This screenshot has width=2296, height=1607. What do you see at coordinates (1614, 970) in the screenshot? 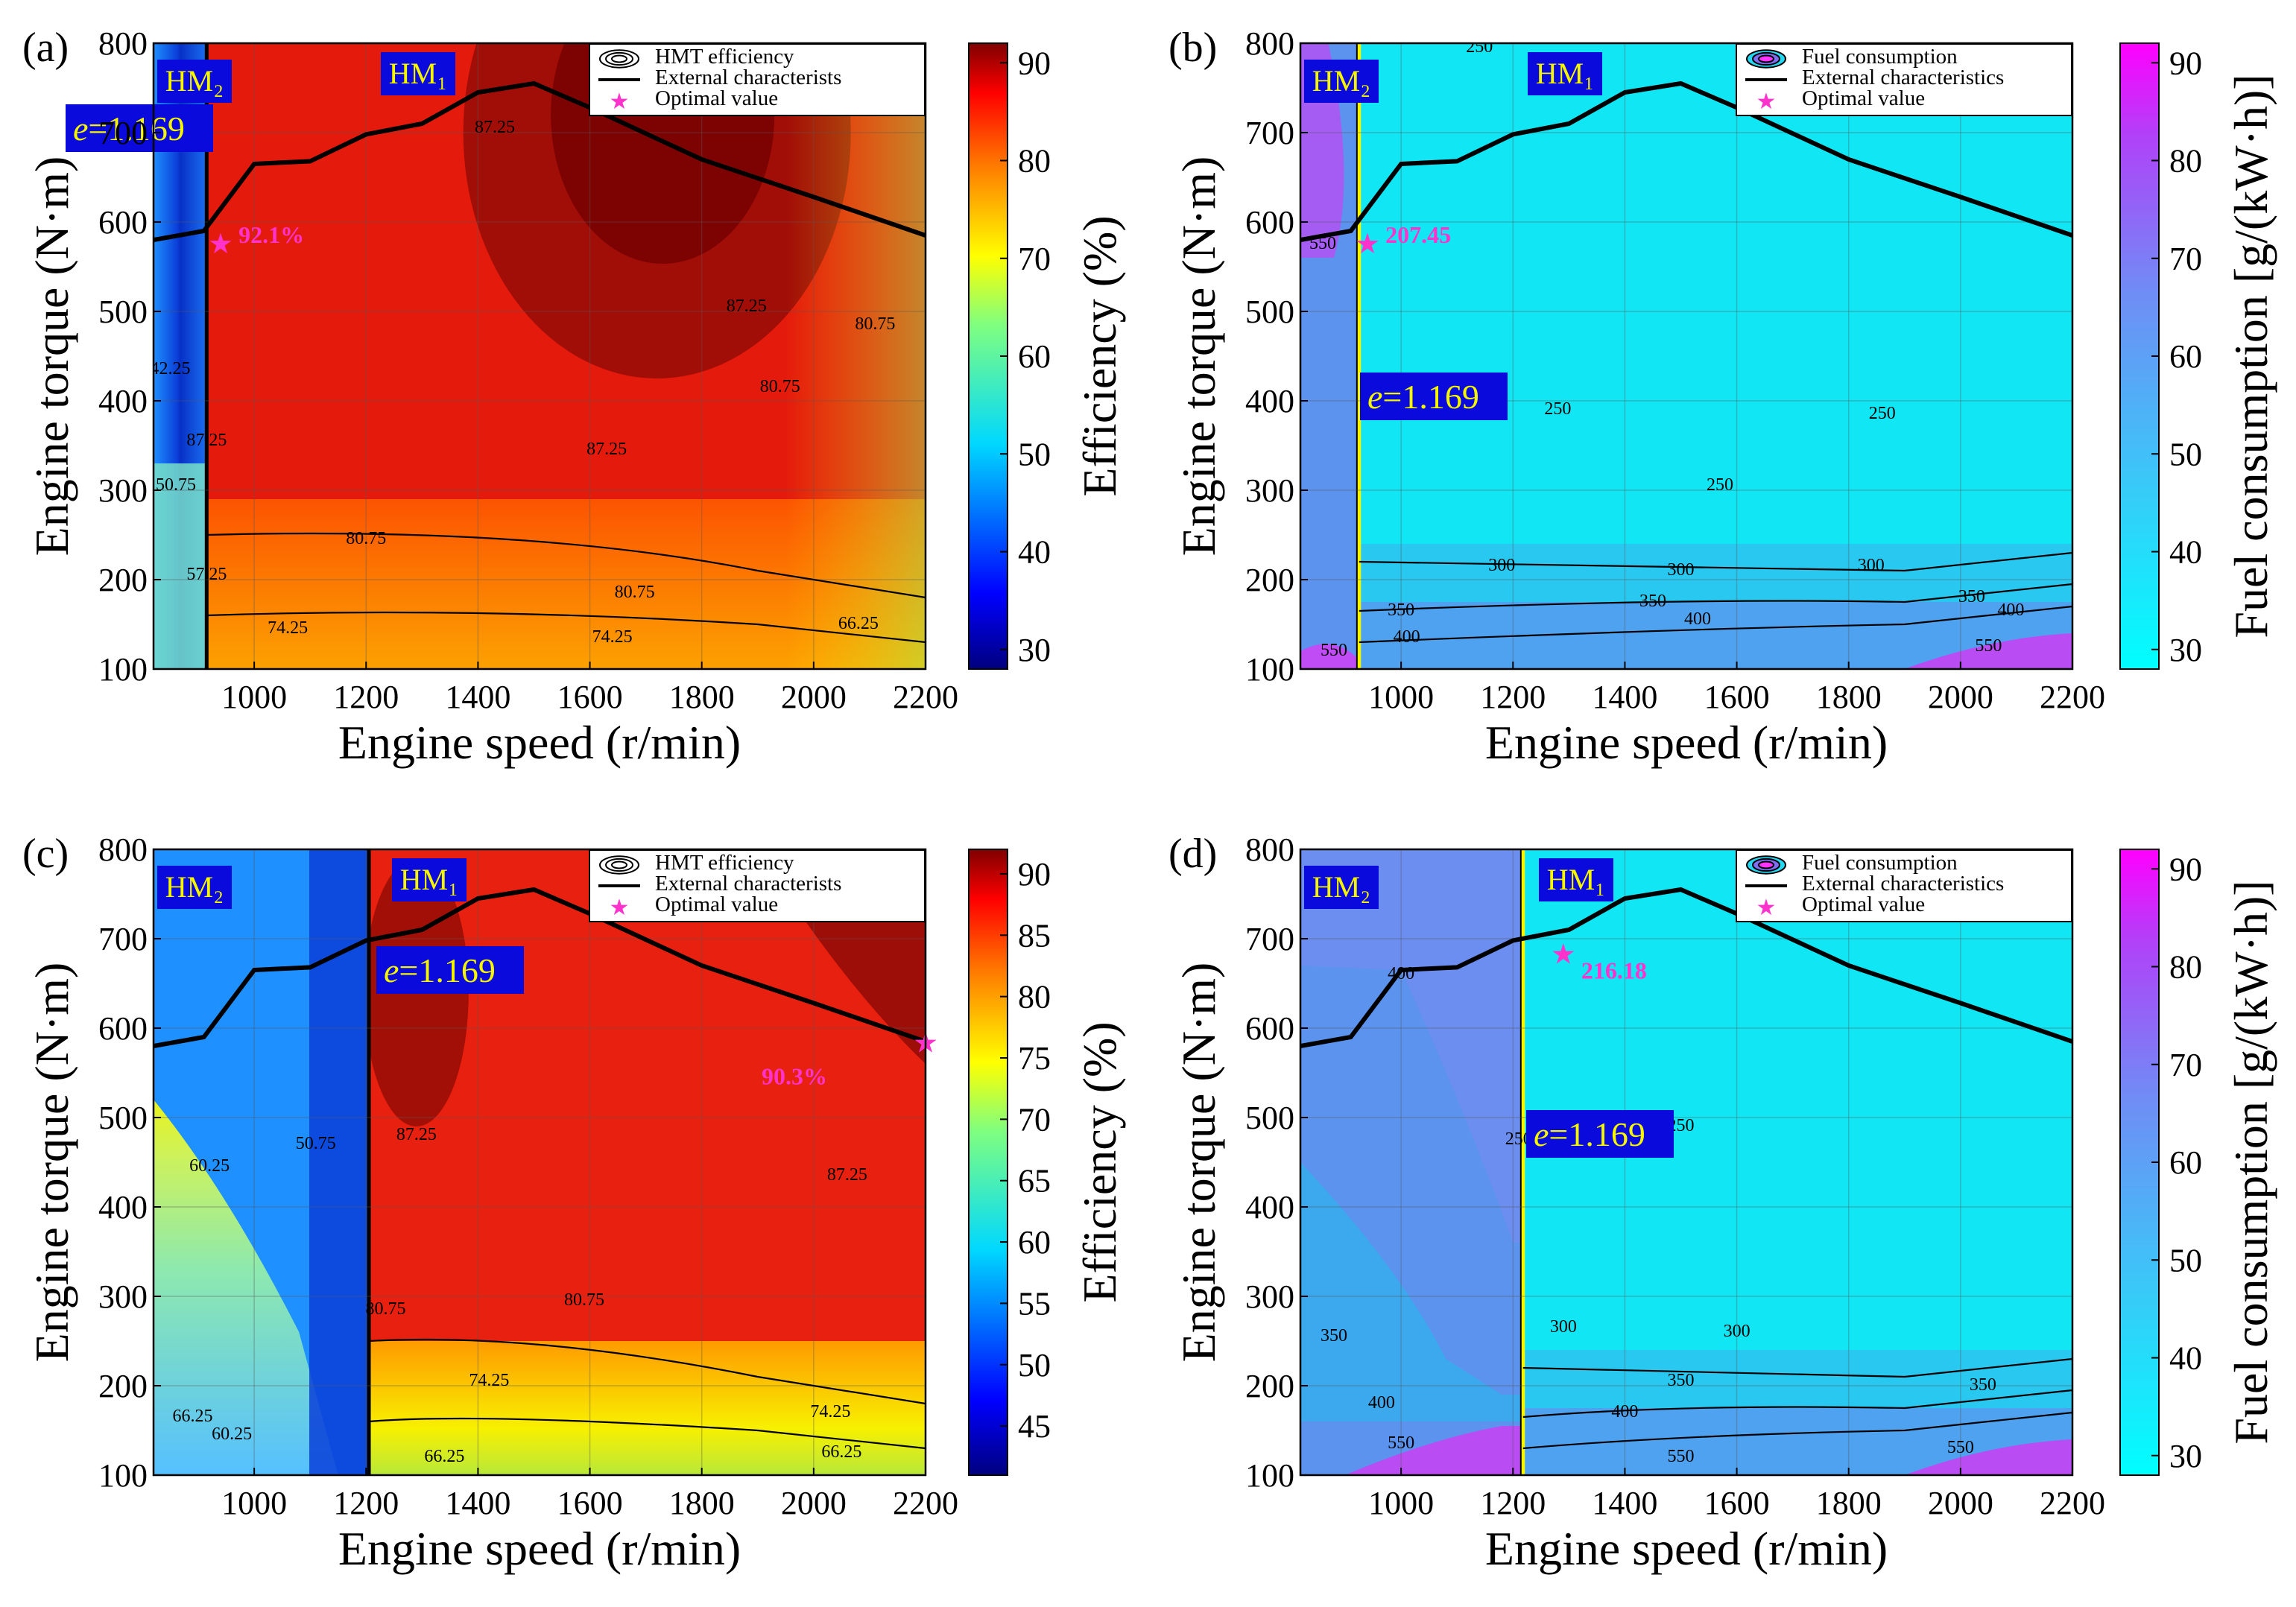
I see `optimal-value-label: 216.18` at bounding box center [1614, 970].